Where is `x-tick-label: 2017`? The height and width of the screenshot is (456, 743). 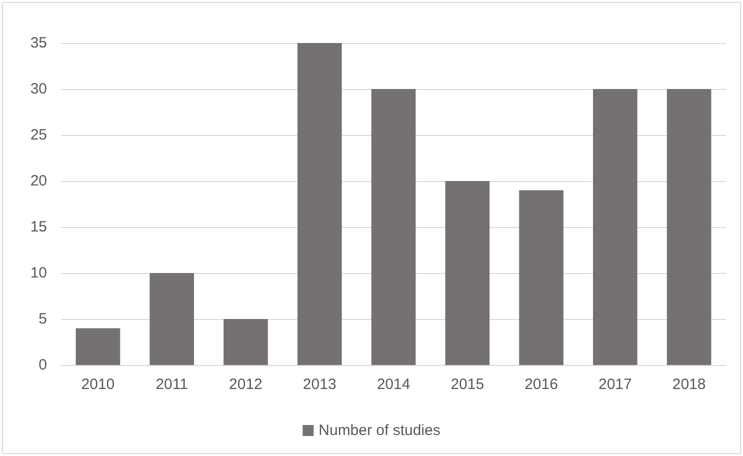 x-tick-label: 2017 is located at coordinates (615, 384).